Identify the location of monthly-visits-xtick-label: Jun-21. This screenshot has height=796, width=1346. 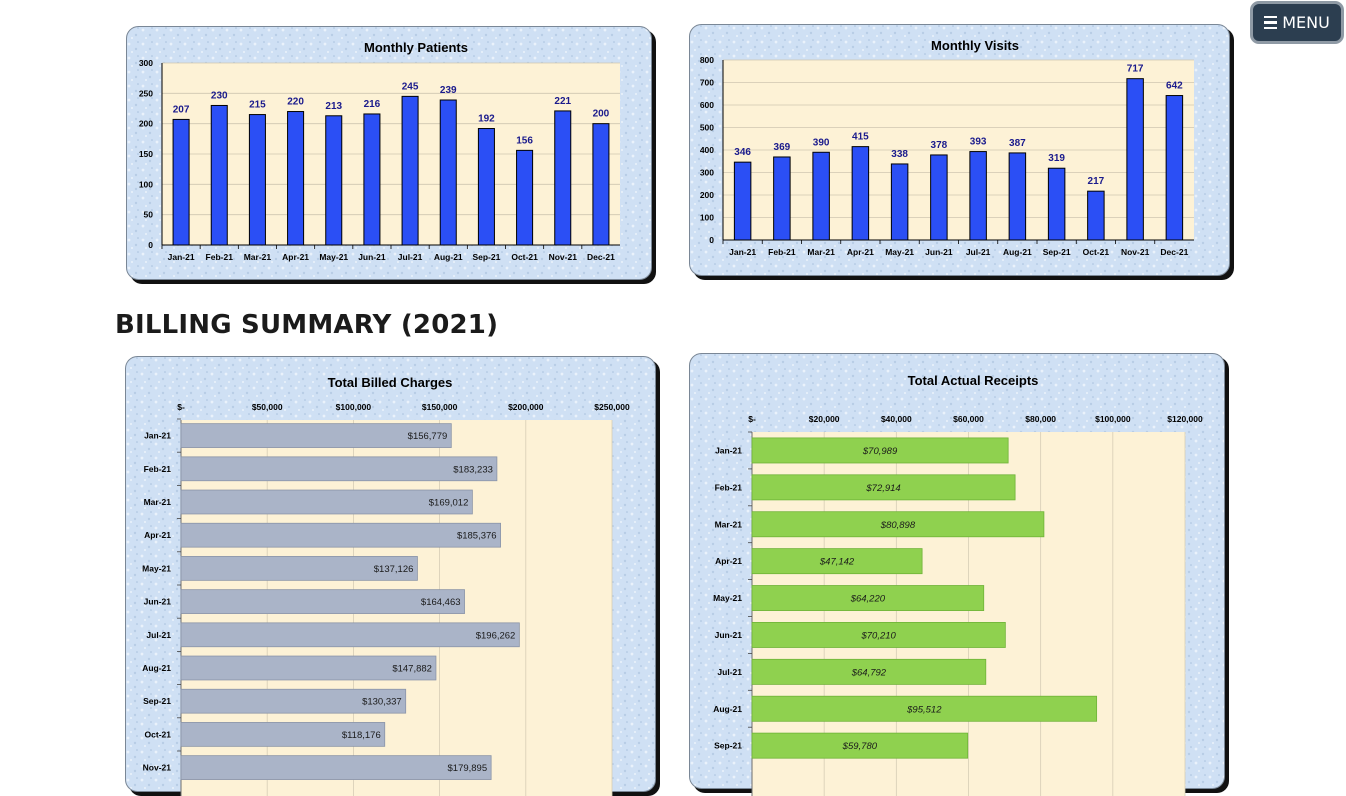
(939, 252).